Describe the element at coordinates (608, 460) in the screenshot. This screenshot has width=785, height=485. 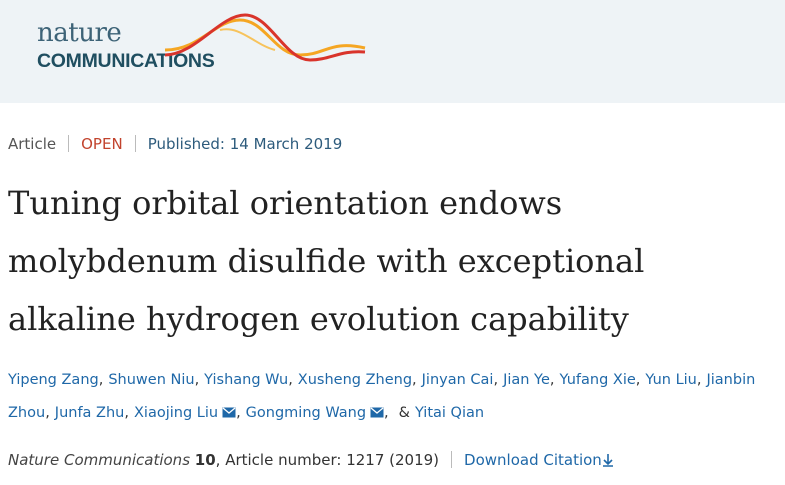
I see `download-icon` at that location.